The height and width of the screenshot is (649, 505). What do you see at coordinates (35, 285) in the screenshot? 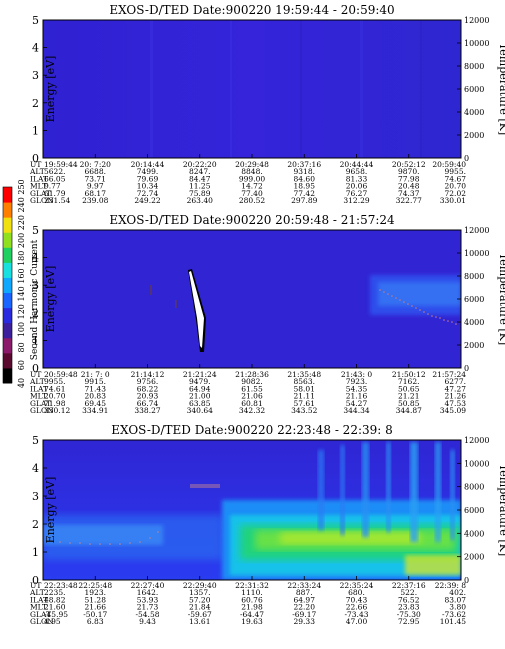
I see `panel-2-ytick-left-label: 3` at bounding box center [35, 285].